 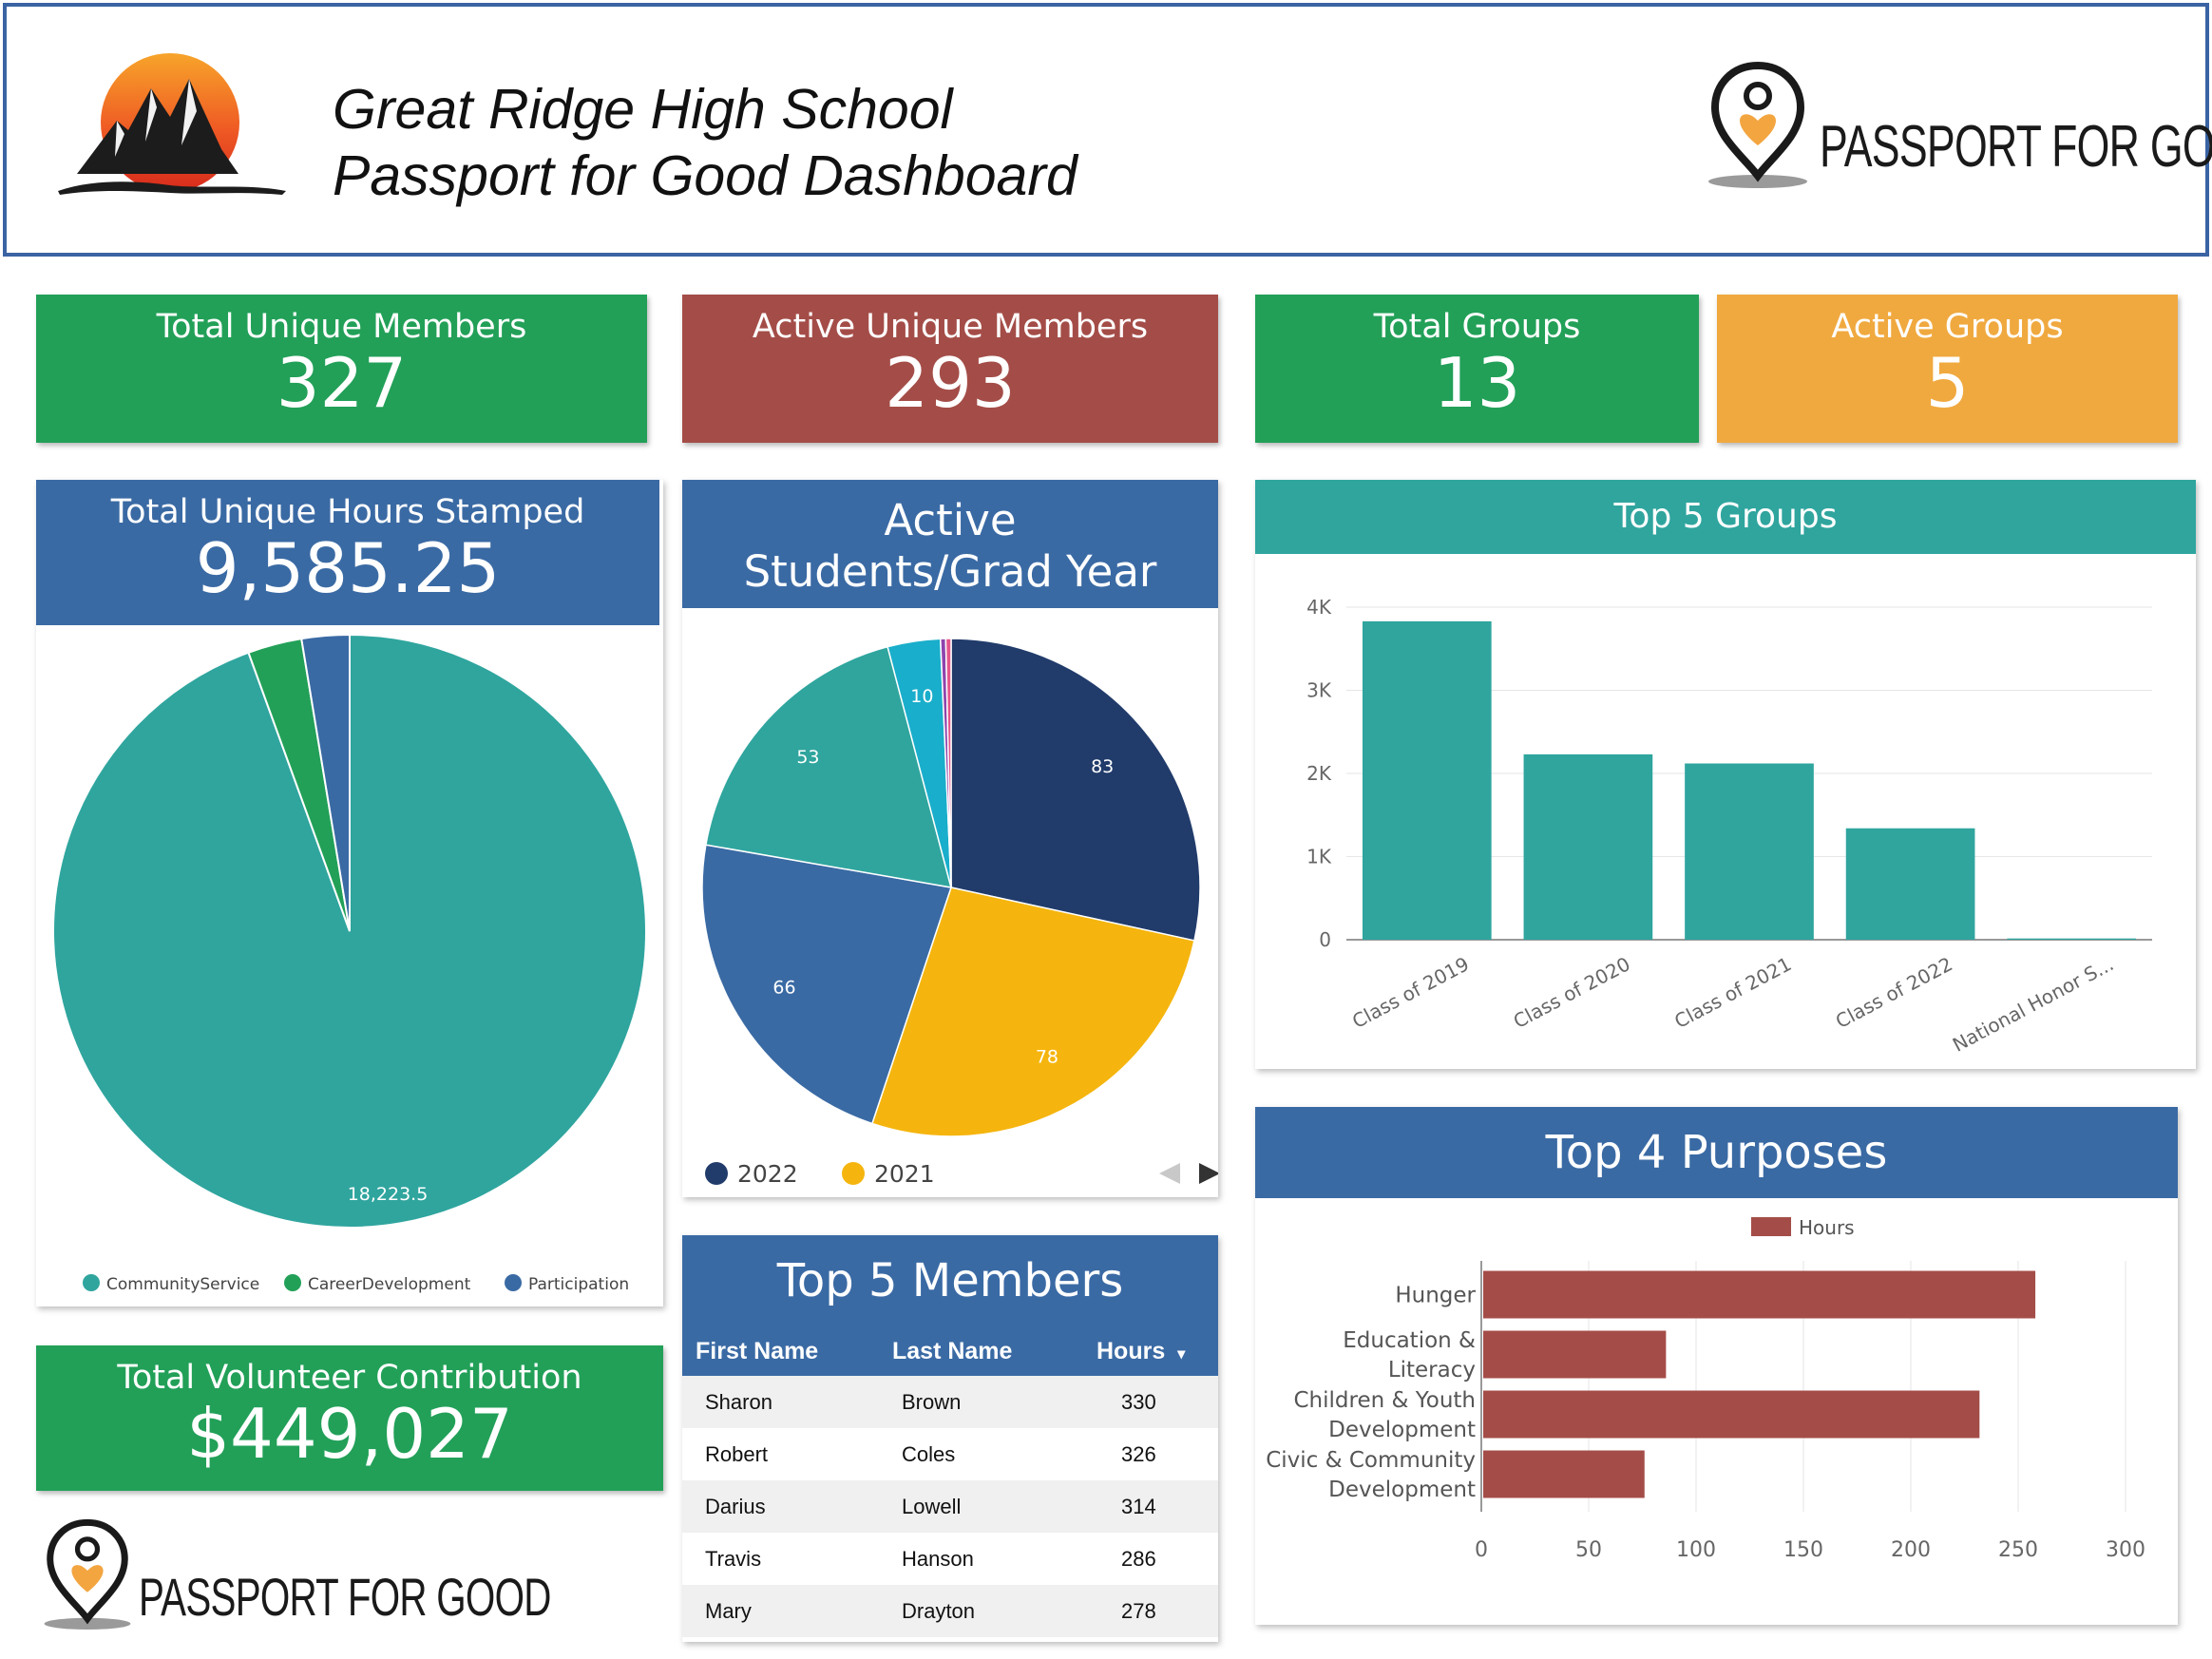 I want to click on pie-data-label-2019: 53, so click(x=807, y=757).